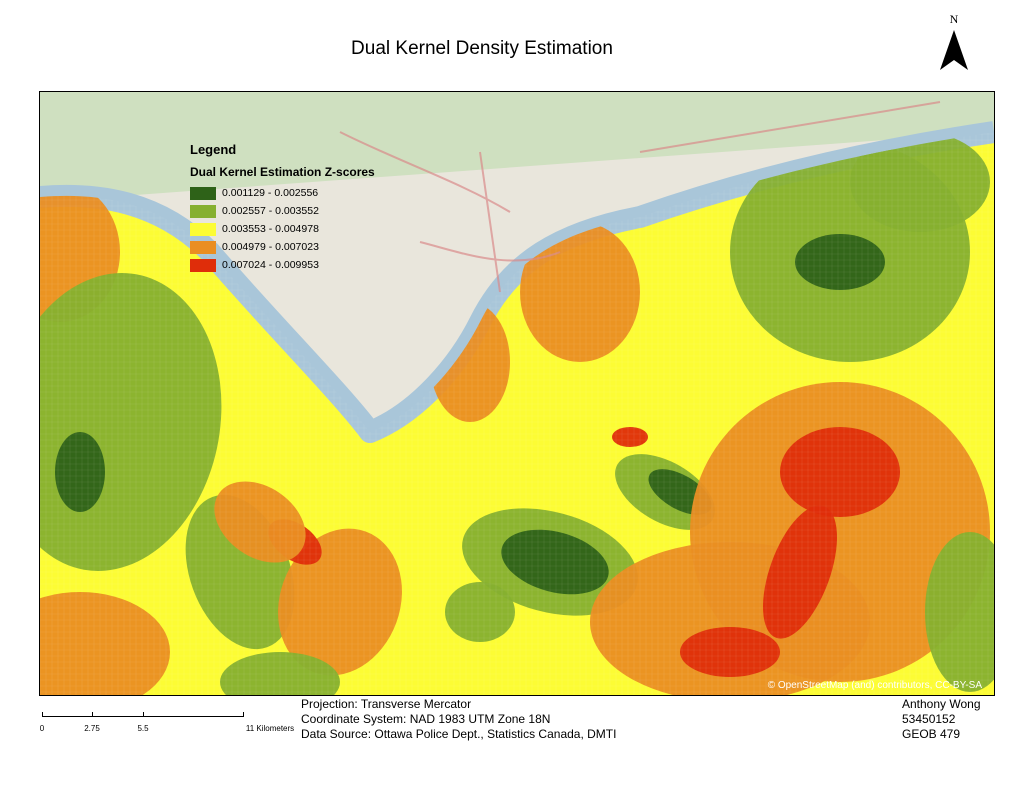  What do you see at coordinates (270, 265) in the screenshot?
I see `legend-label: 0.007024 - 0.009953` at bounding box center [270, 265].